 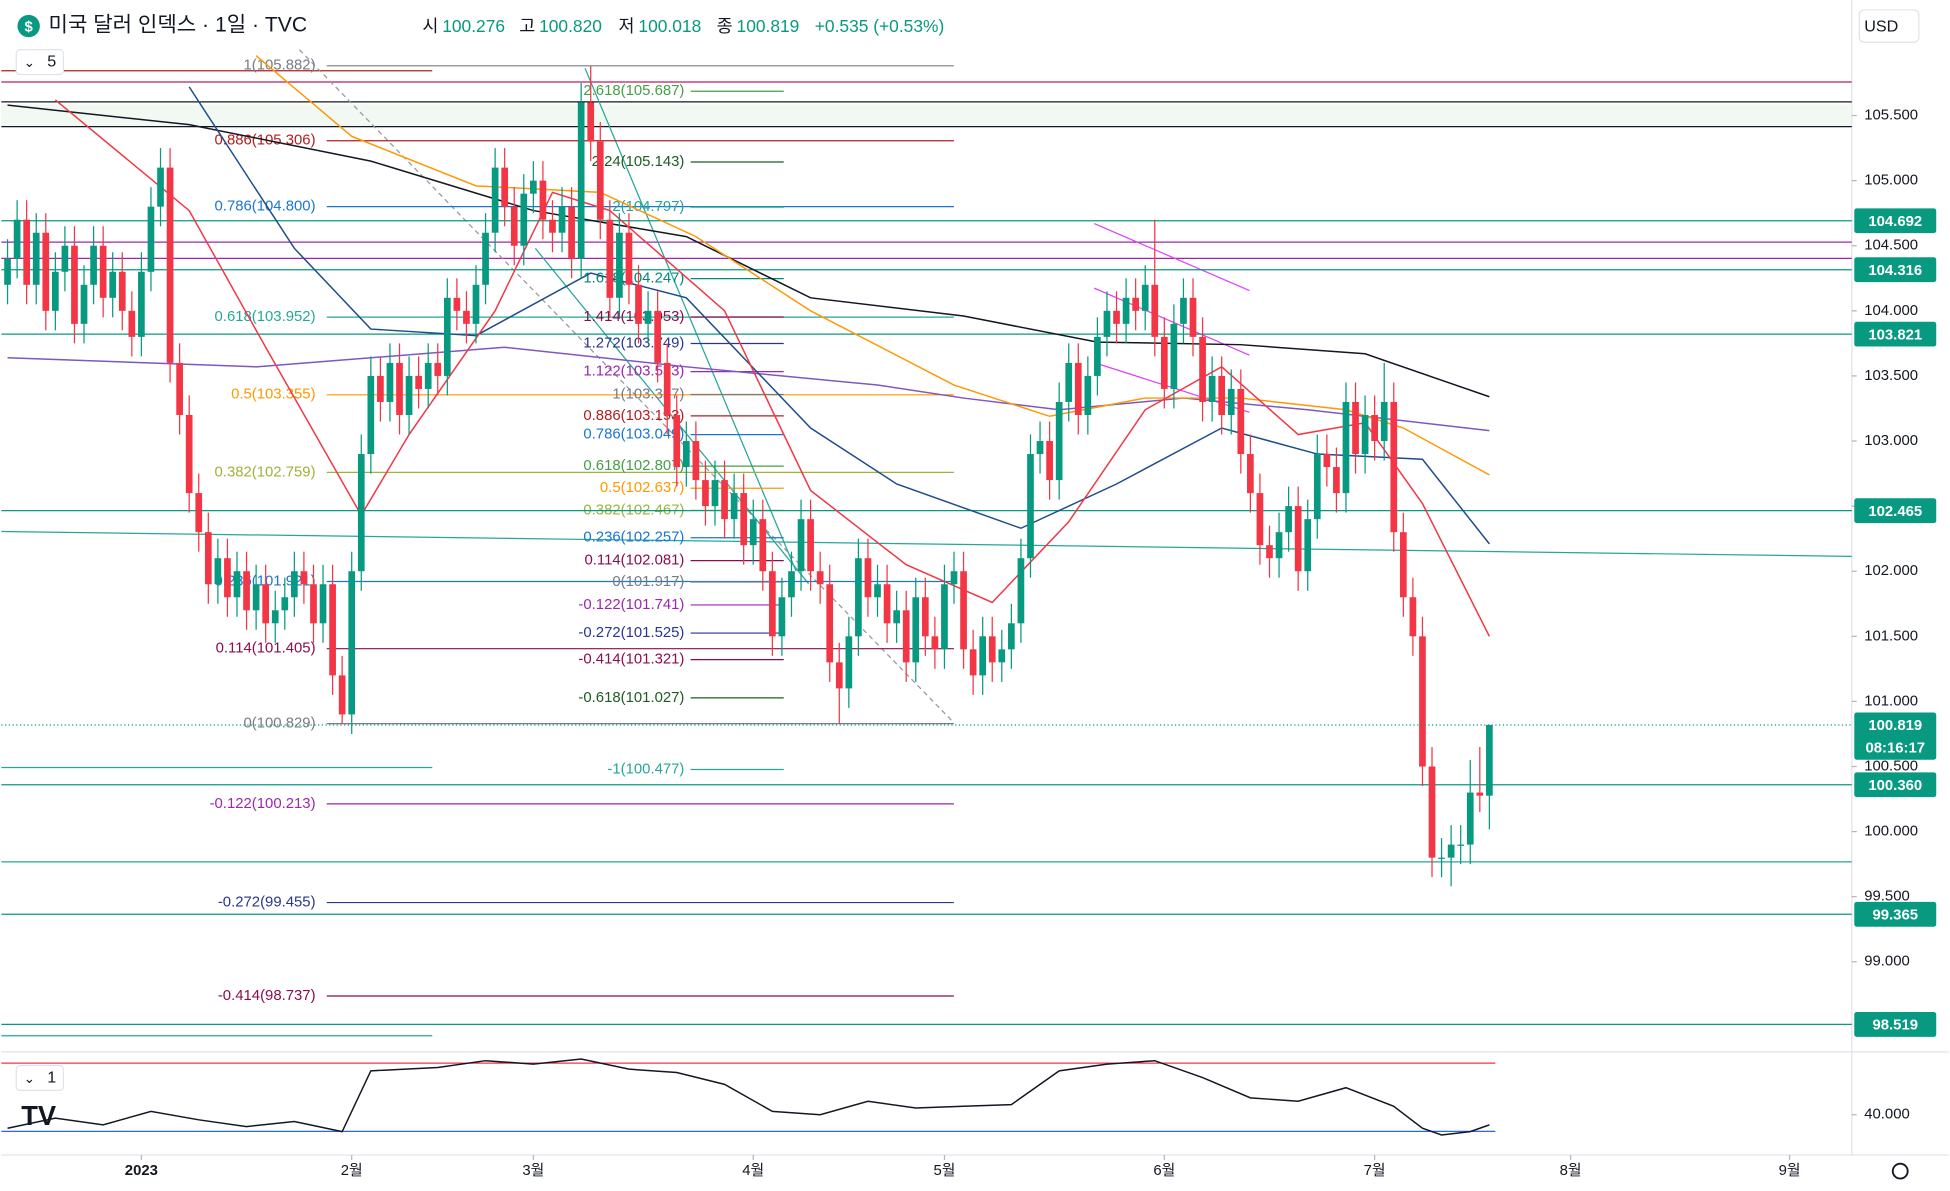 What do you see at coordinates (944, 1170) in the screenshot?
I see `x-tick-label: 5월` at bounding box center [944, 1170].